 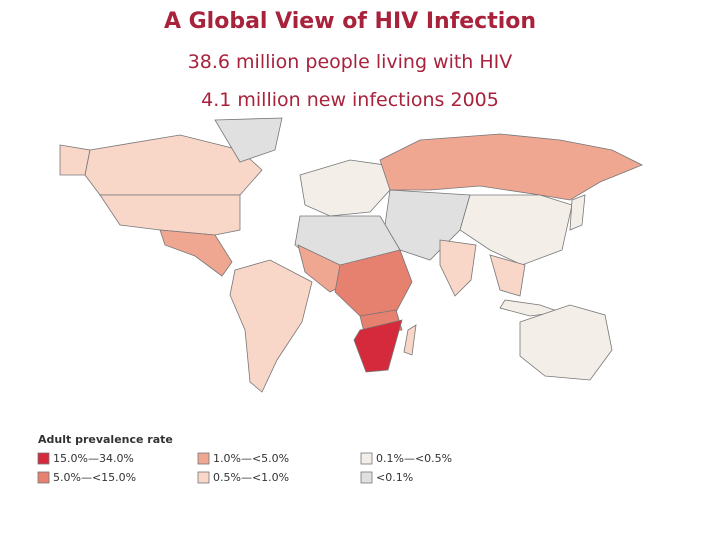 I want to click on subtitle: 38.6 million people living with HIV, so click(x=350, y=62).